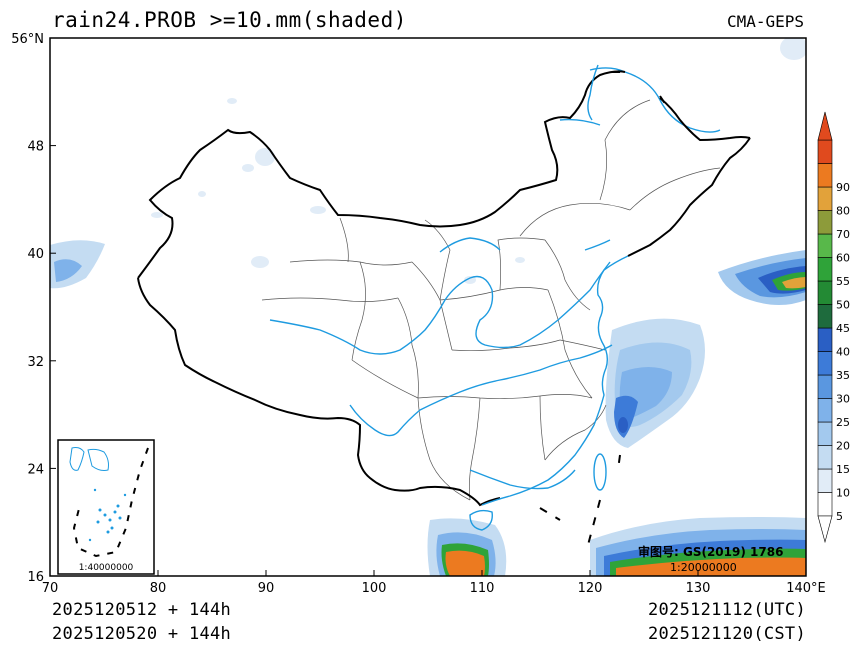 The width and height of the screenshot is (860, 658). Describe the element at coordinates (482, 588) in the screenshot. I see `lon-tick-label: 110` at that location.